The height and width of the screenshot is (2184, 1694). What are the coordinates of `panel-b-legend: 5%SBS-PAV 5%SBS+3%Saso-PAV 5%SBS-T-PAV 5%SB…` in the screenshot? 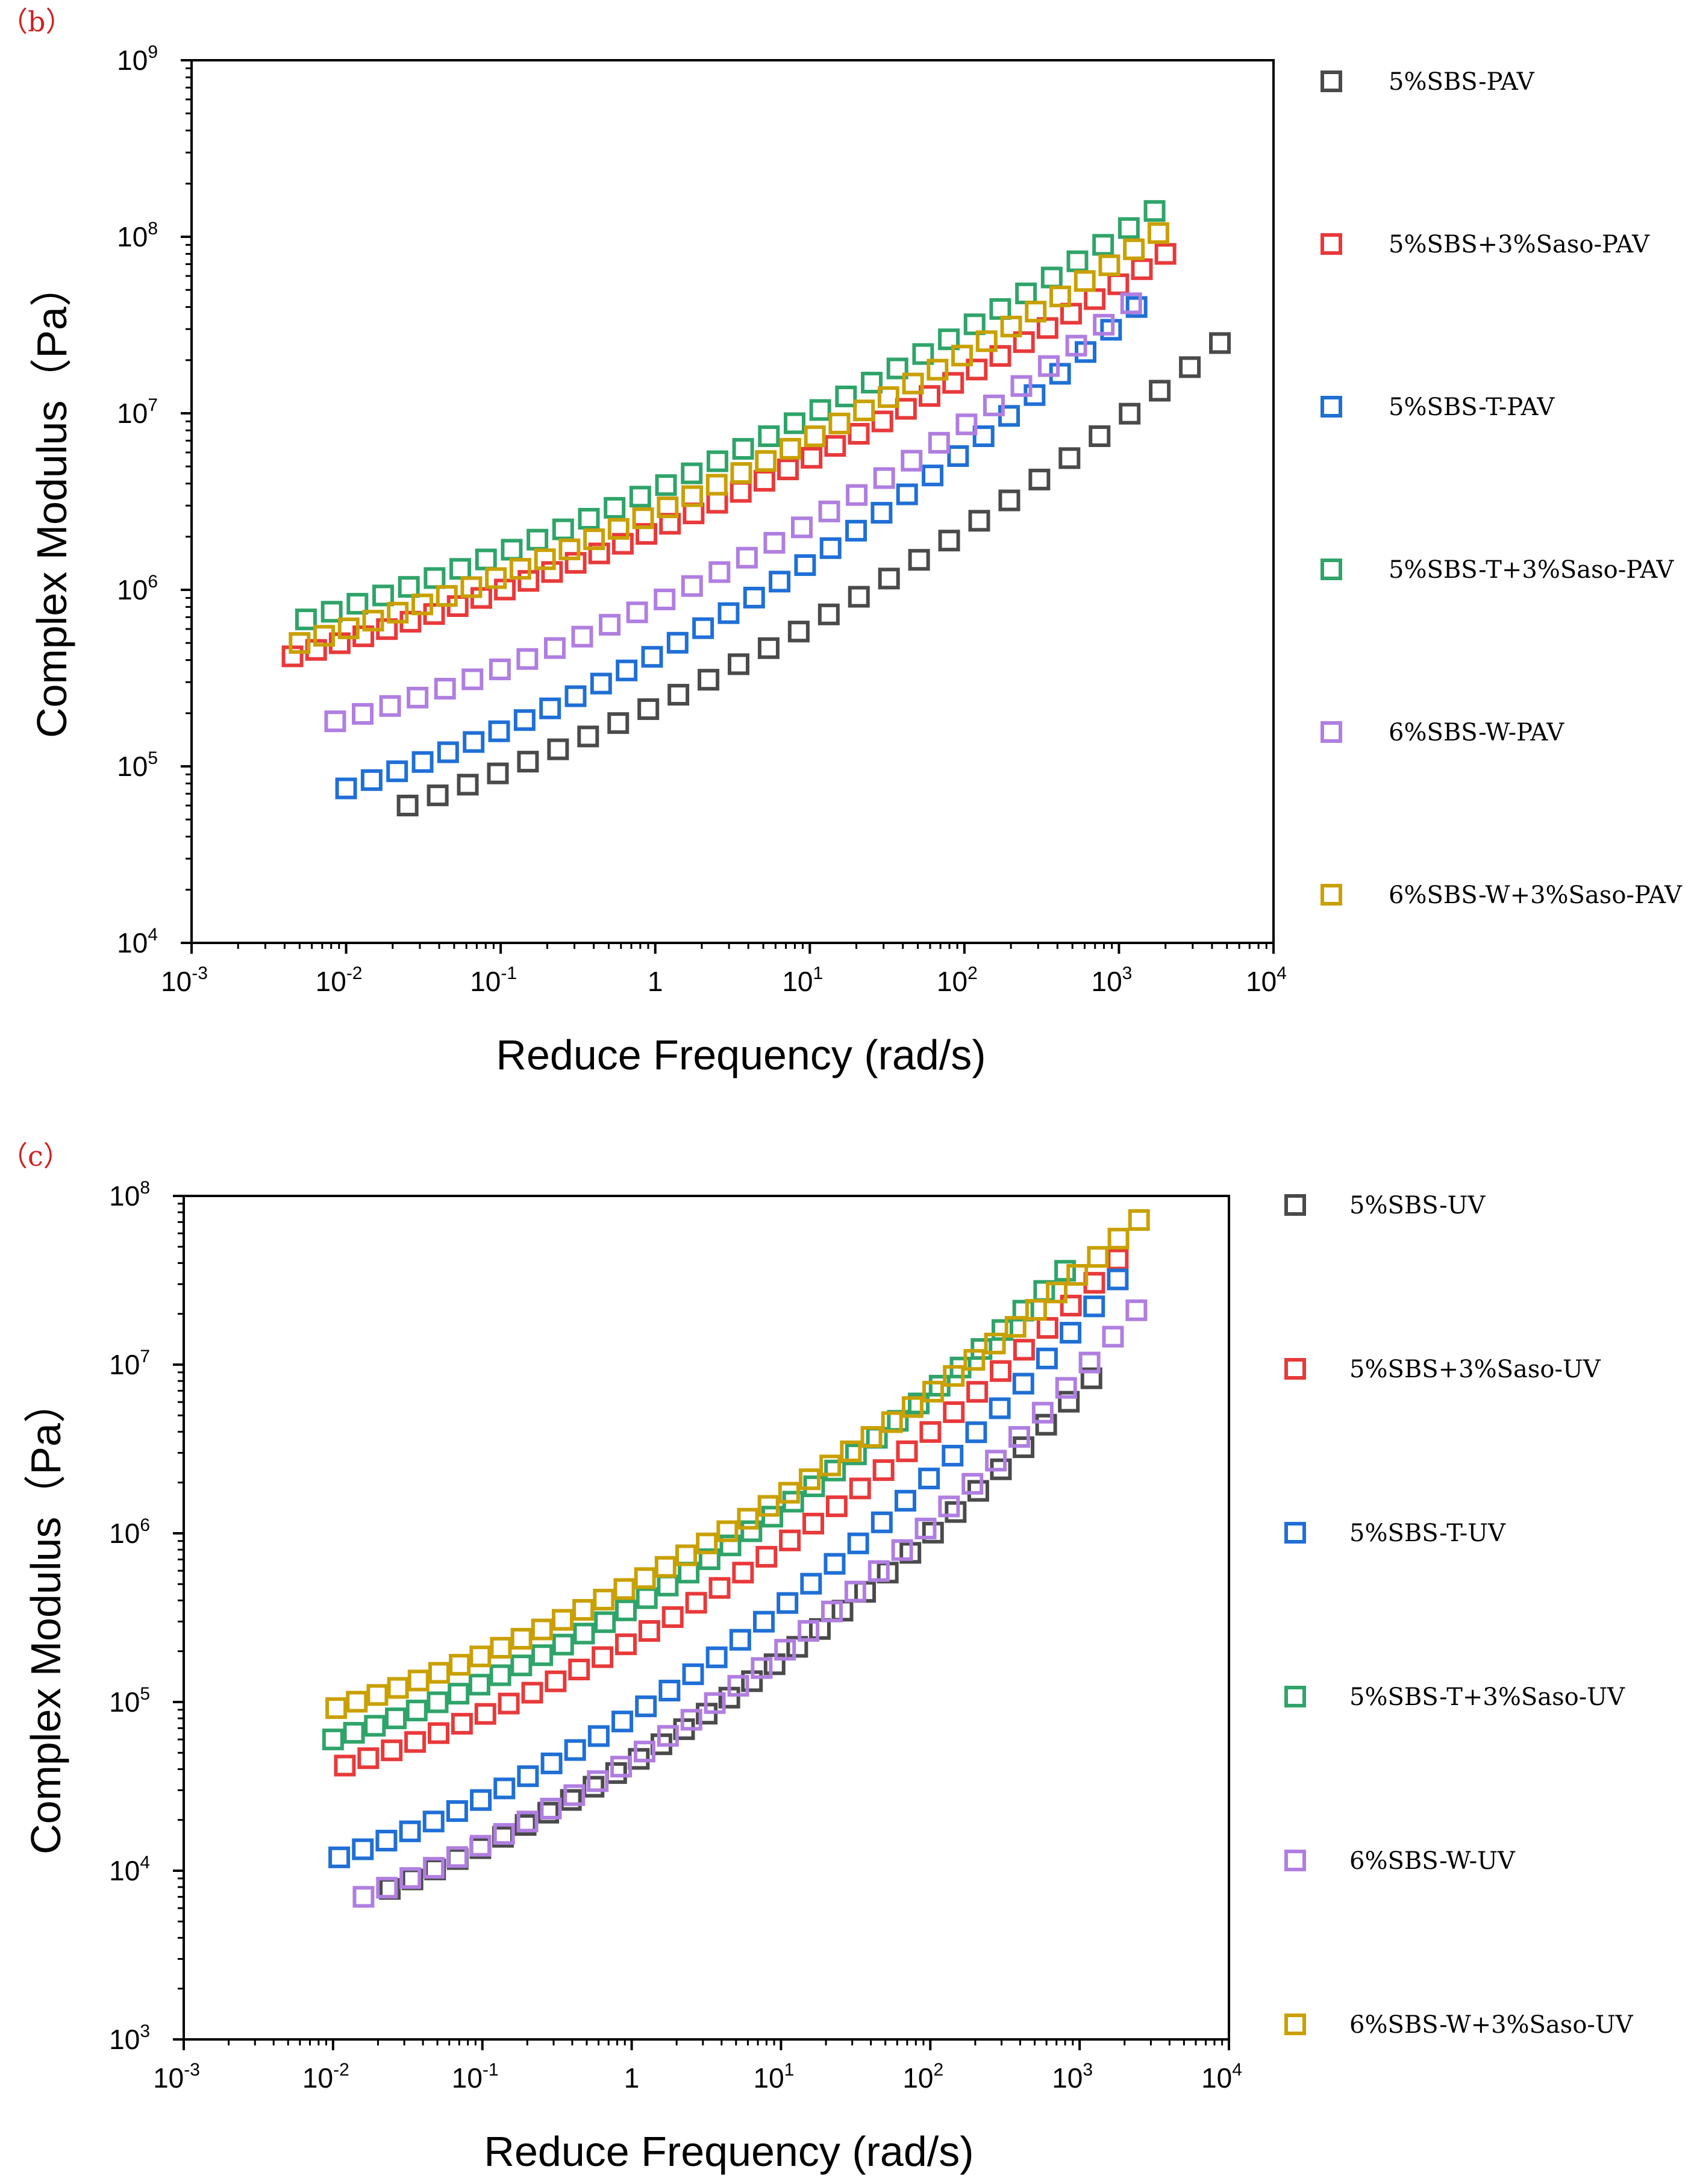 It's located at (1502, 488).